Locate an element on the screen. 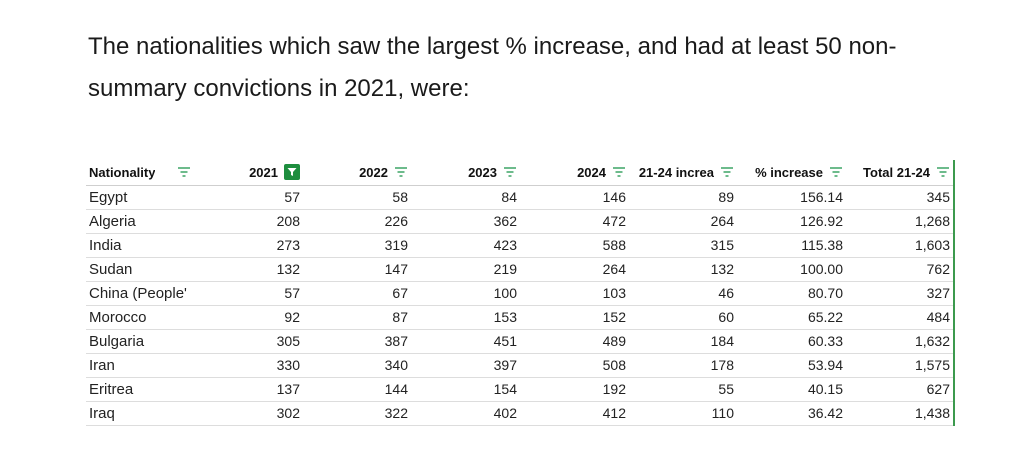 The width and height of the screenshot is (1024, 473). table-cell: 60 is located at coordinates (683, 317).